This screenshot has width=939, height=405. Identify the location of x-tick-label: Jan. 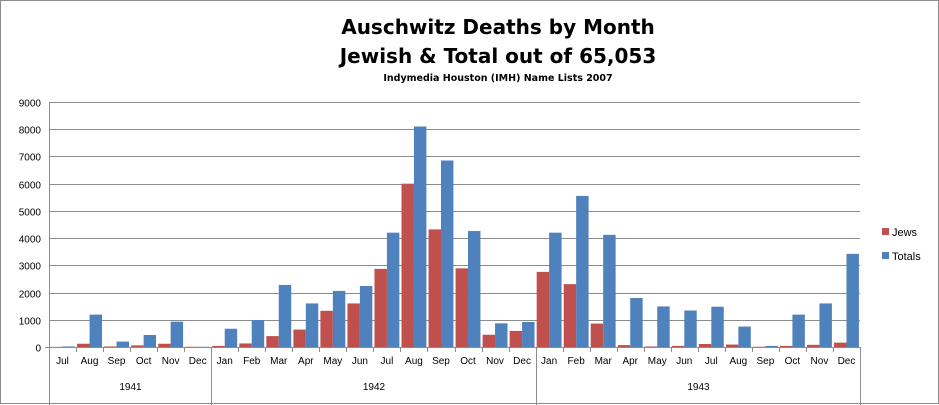
(225, 361).